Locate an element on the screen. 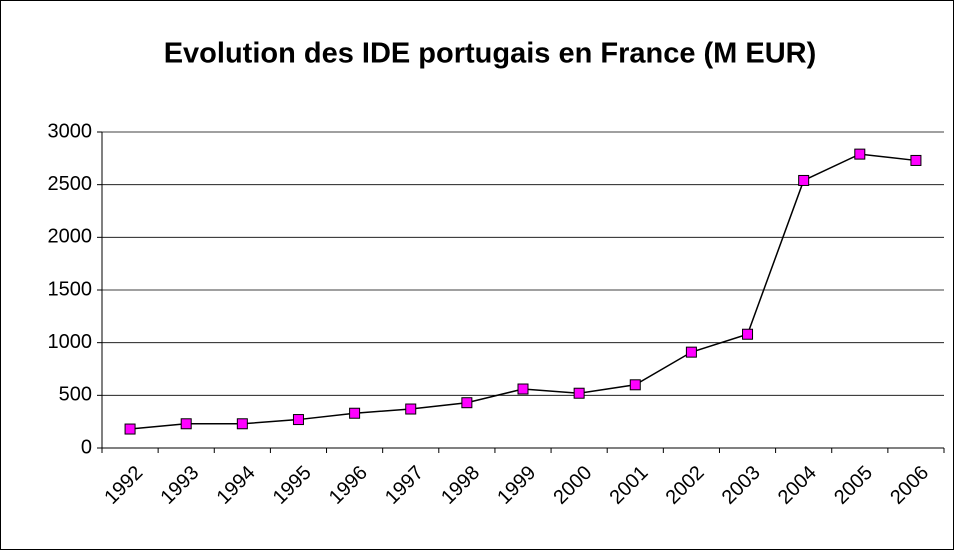 The width and height of the screenshot is (954, 550). y-tick-label: 2000 is located at coordinates (70, 237).